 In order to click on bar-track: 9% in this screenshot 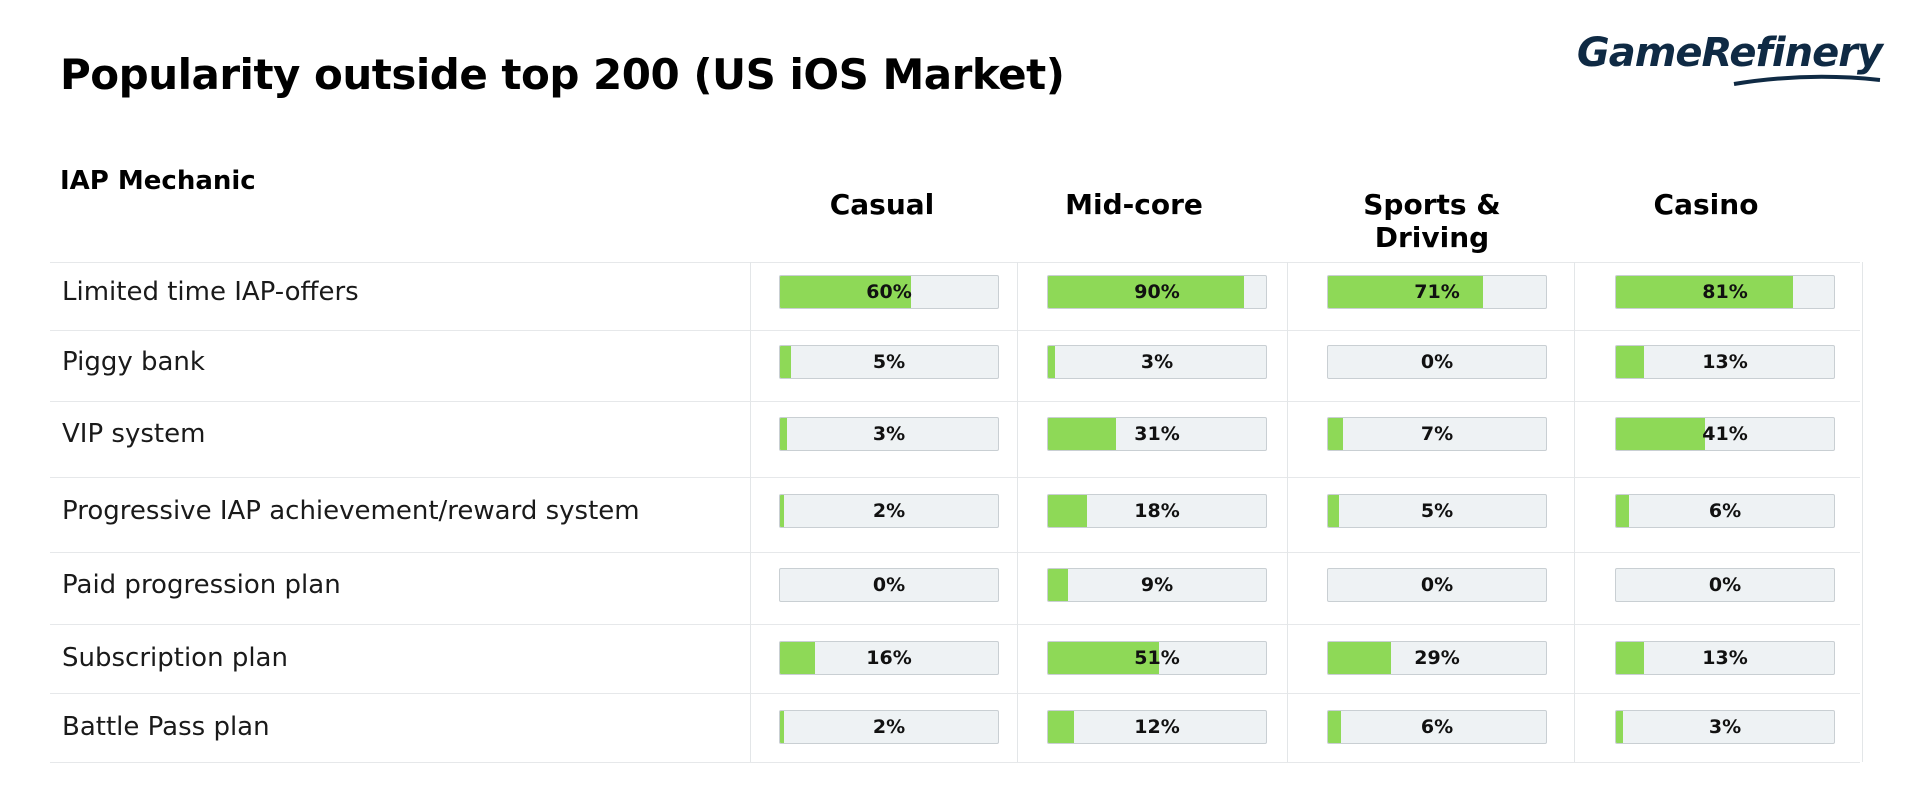, I will do `click(1157, 585)`.